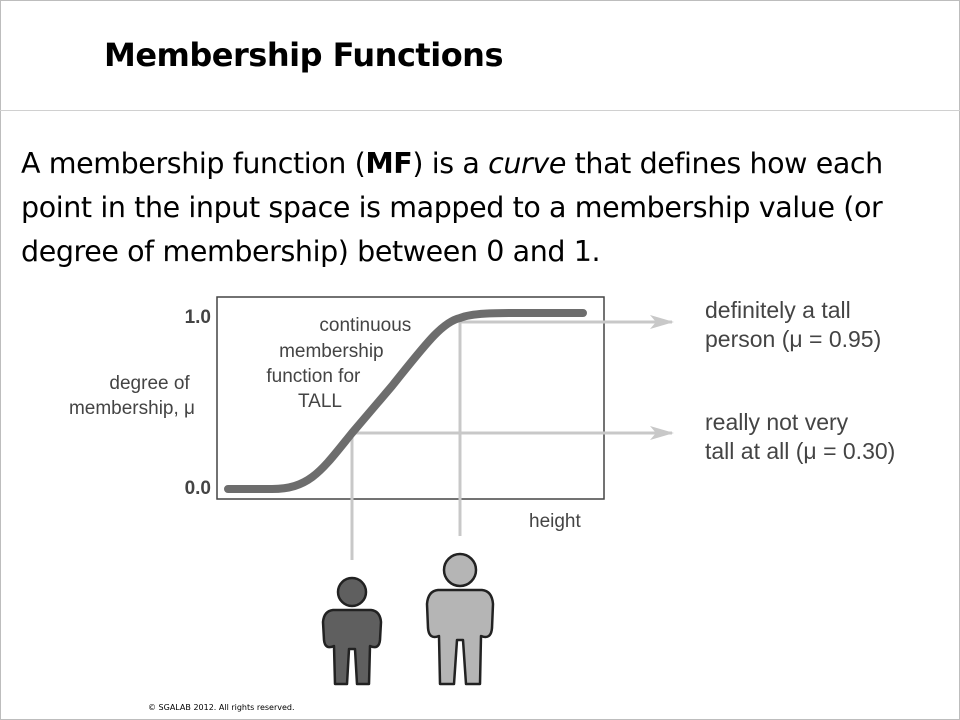  What do you see at coordinates (480, 110) in the screenshot?
I see `title-divider` at bounding box center [480, 110].